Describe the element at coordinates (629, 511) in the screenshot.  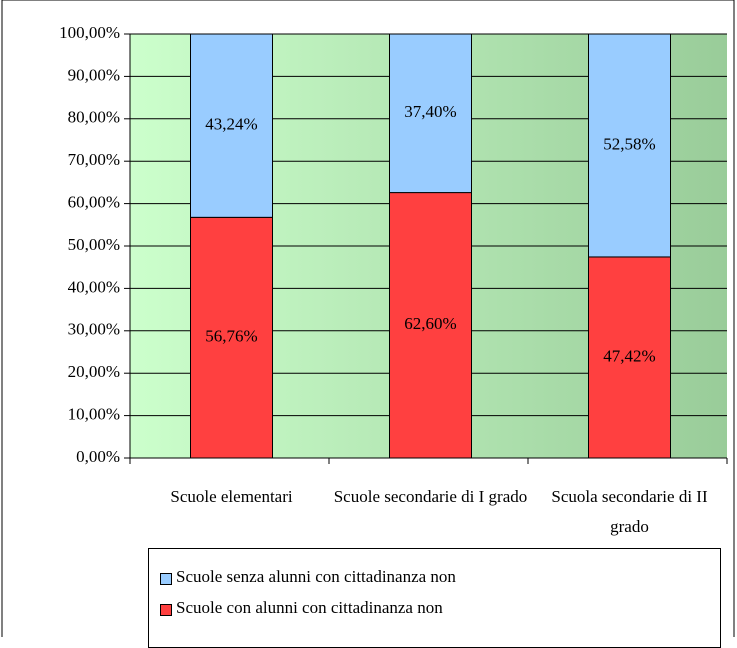
I see `x-tick-label: Scuola secondarie di II grado` at that location.